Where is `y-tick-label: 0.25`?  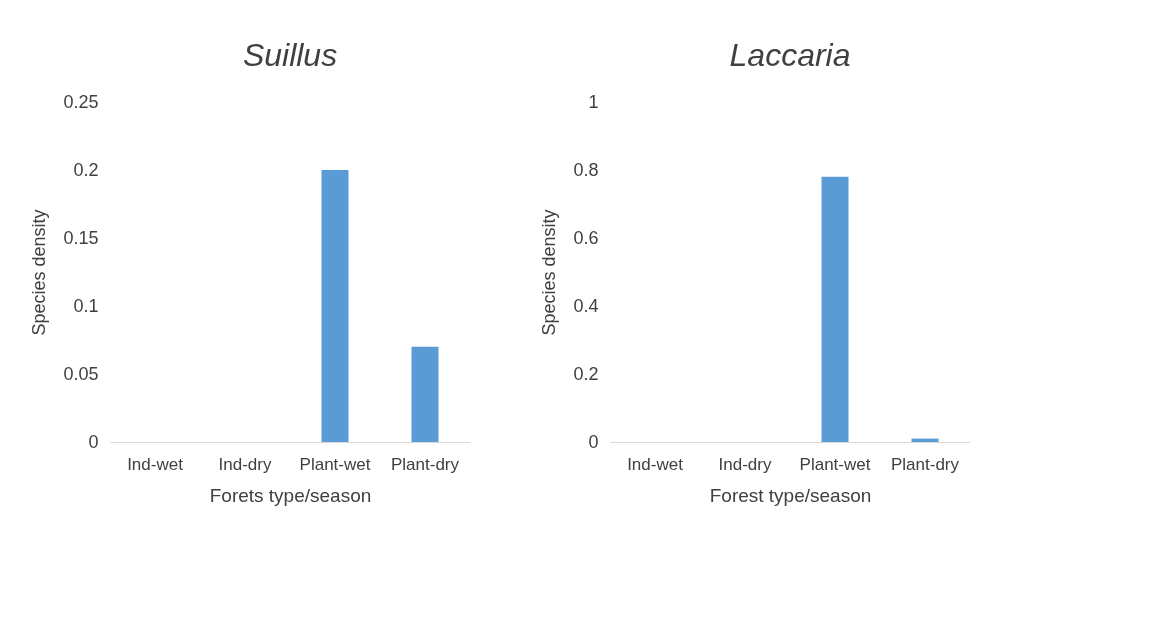
y-tick-label: 0.25 is located at coordinates (81, 101).